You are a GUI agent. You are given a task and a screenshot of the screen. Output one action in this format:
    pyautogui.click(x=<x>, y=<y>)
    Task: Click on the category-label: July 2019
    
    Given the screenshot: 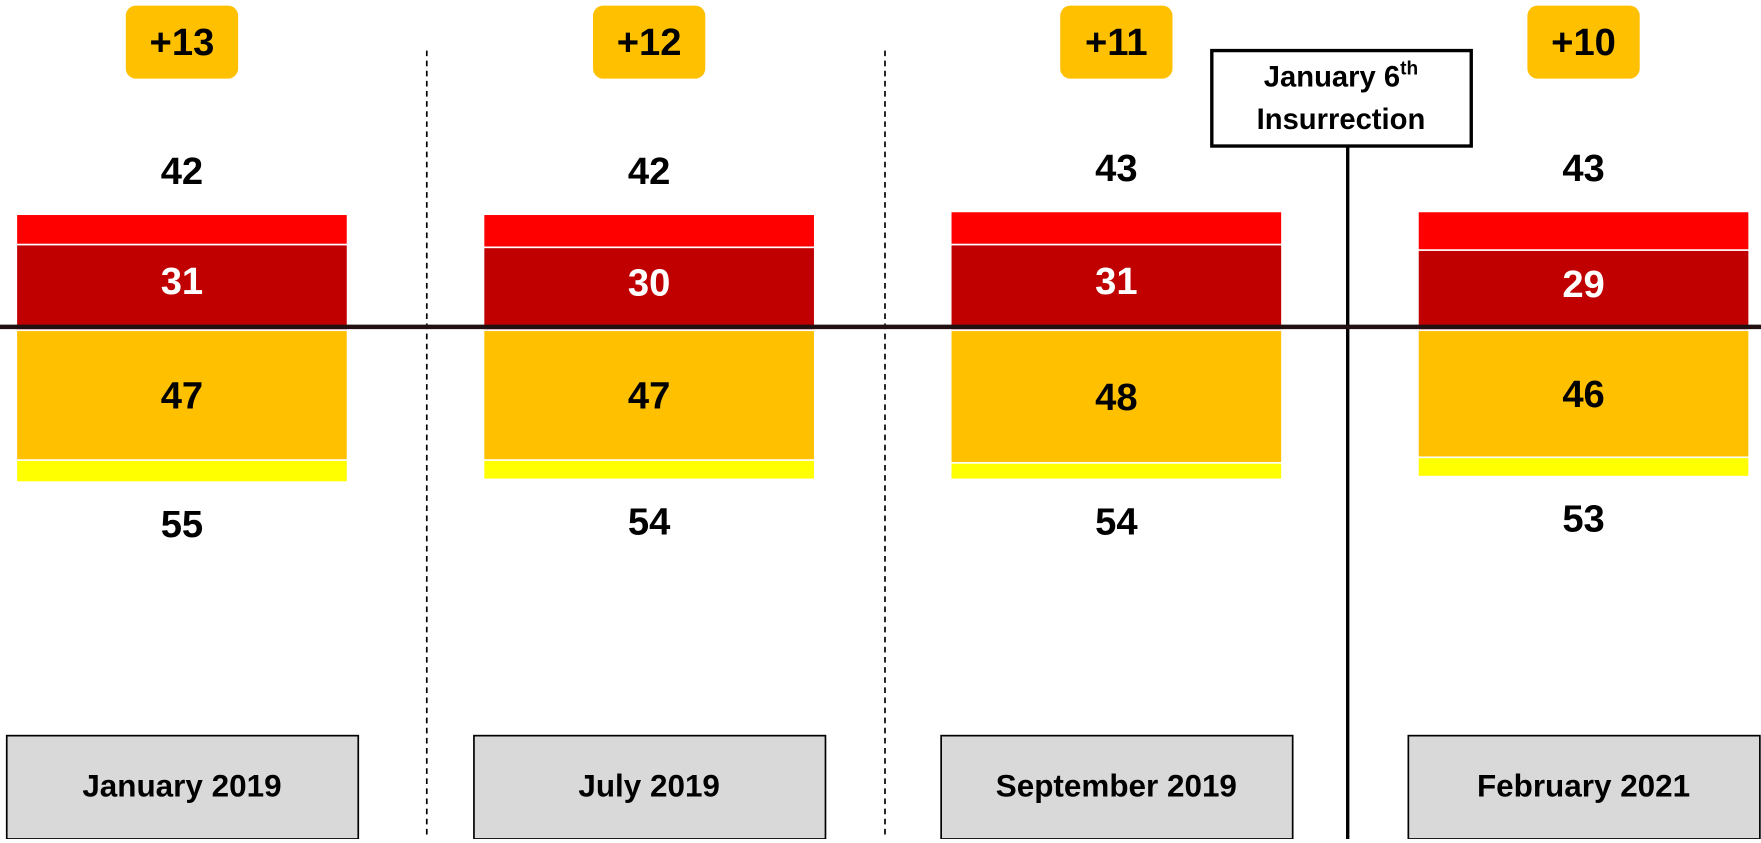 What is the action you would take?
    pyautogui.click(x=649, y=786)
    